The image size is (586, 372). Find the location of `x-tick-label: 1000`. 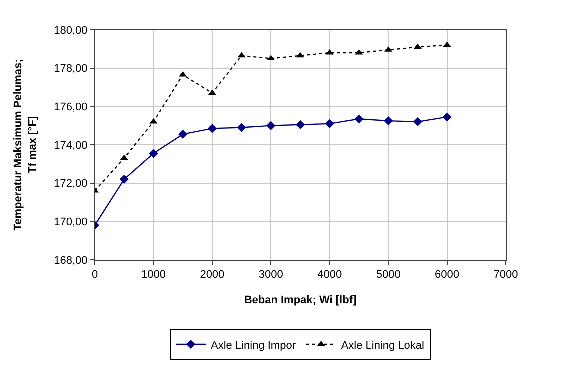

x-tick-label: 1000 is located at coordinates (153, 275).